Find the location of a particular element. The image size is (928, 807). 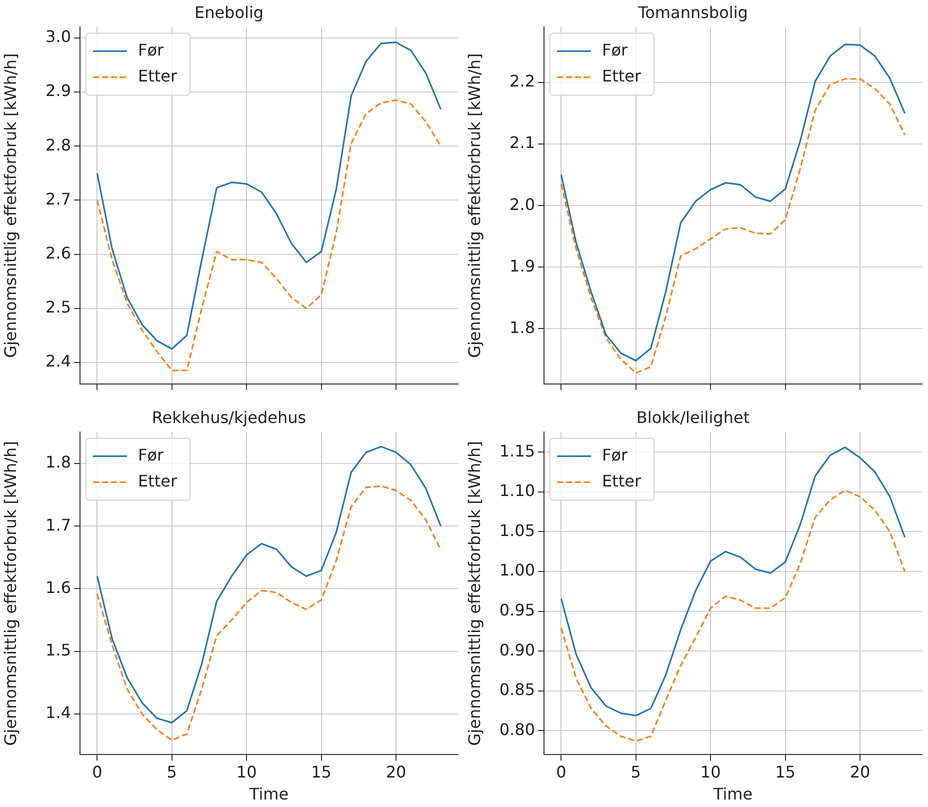

y-tick-label: 1.05 is located at coordinates (517, 530).